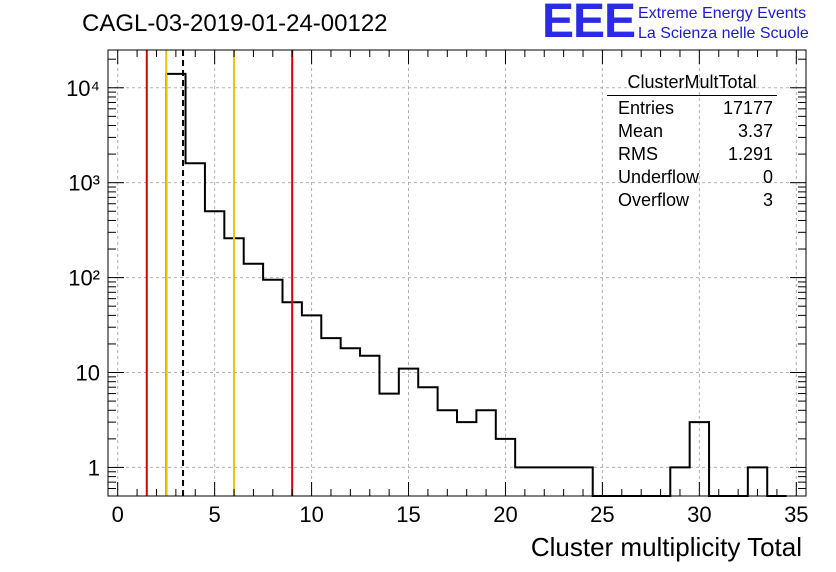  I want to click on stats-title: ClusterMultTotal, so click(692, 84).